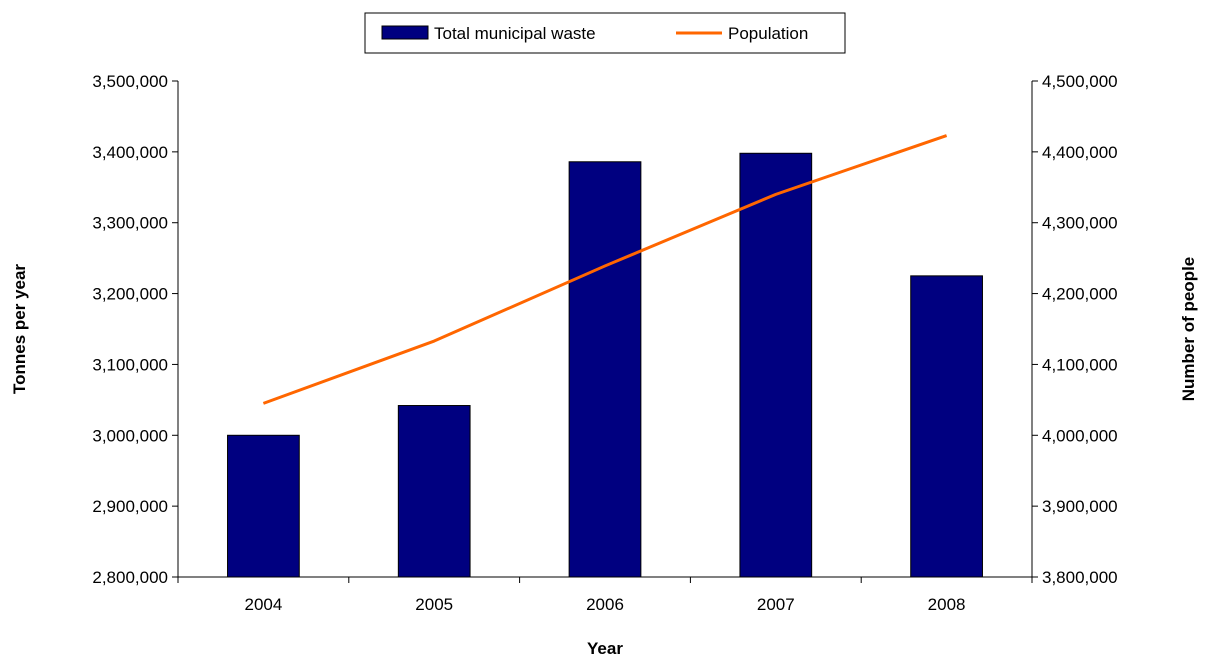  I want to click on bar-2008, so click(946, 426).